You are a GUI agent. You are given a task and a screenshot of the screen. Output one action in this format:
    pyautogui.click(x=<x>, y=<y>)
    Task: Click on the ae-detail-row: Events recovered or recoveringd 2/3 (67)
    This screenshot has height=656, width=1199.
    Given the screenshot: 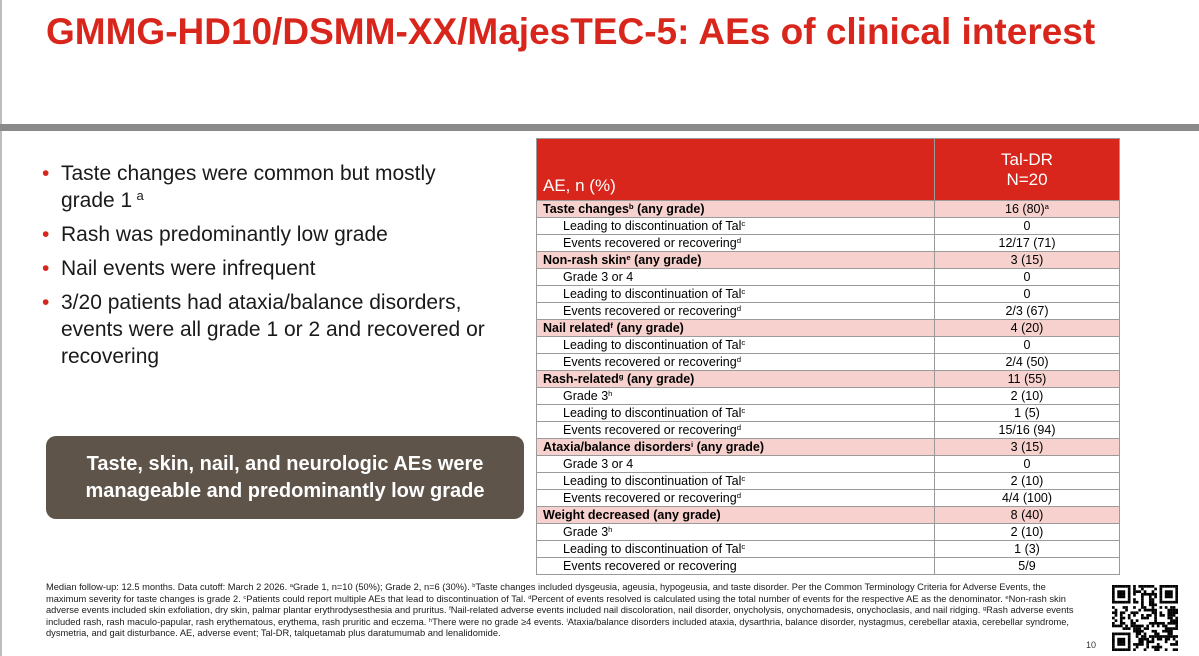 What is the action you would take?
    pyautogui.click(x=828, y=311)
    